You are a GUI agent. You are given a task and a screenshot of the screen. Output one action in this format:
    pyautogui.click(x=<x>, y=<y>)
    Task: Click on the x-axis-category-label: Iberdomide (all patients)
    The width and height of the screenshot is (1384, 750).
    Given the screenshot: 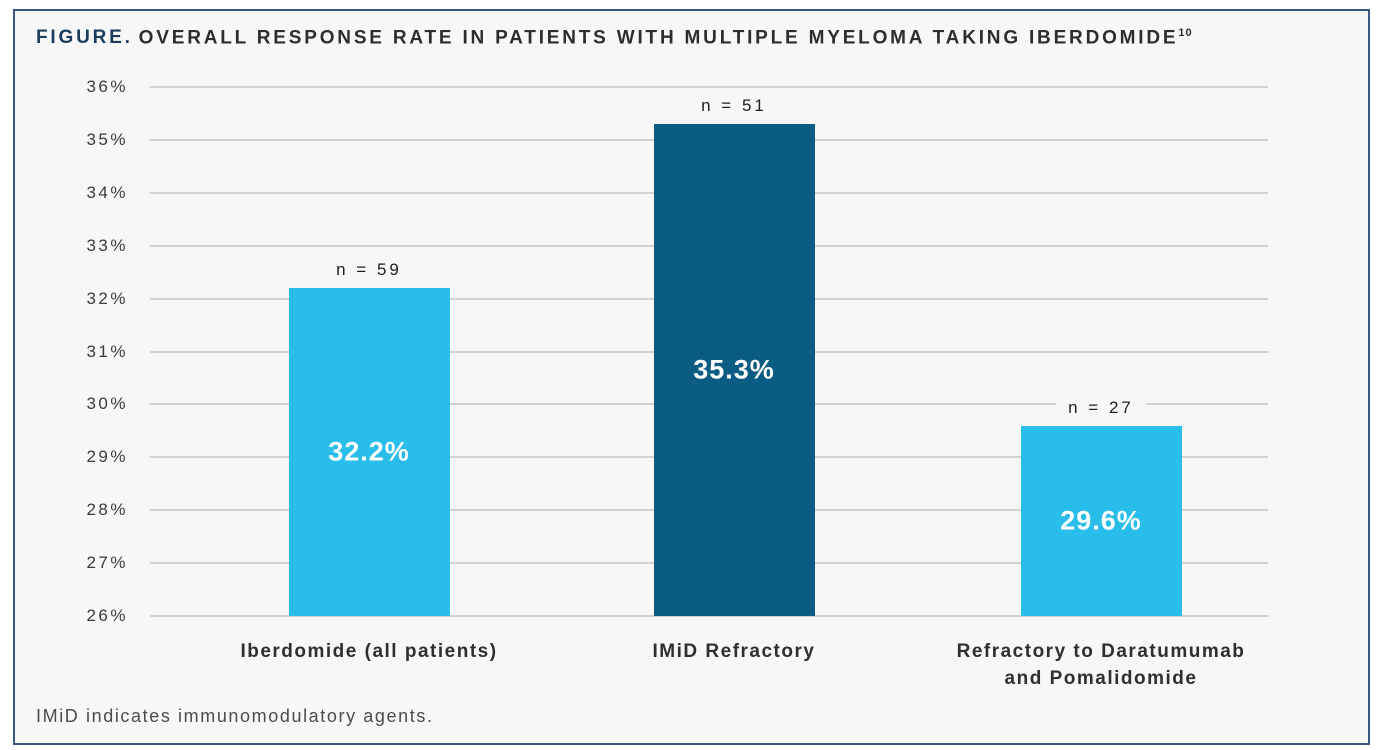 What is the action you would take?
    pyautogui.click(x=369, y=651)
    